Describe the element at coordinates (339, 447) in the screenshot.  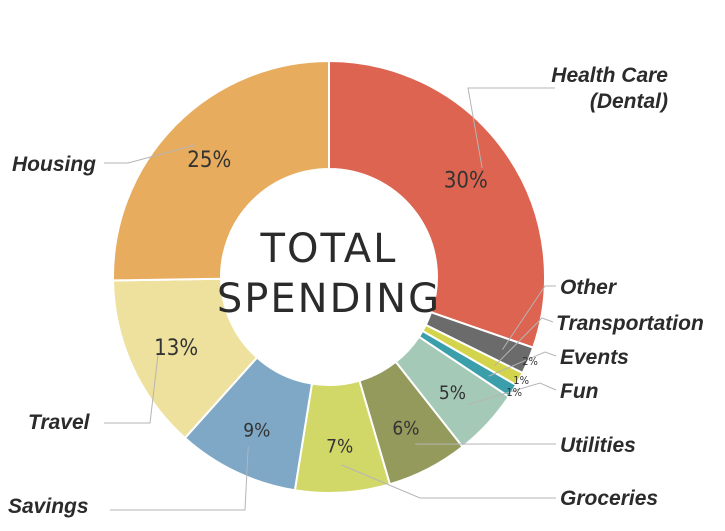
I see `percent-label-groceries: 7%` at that location.